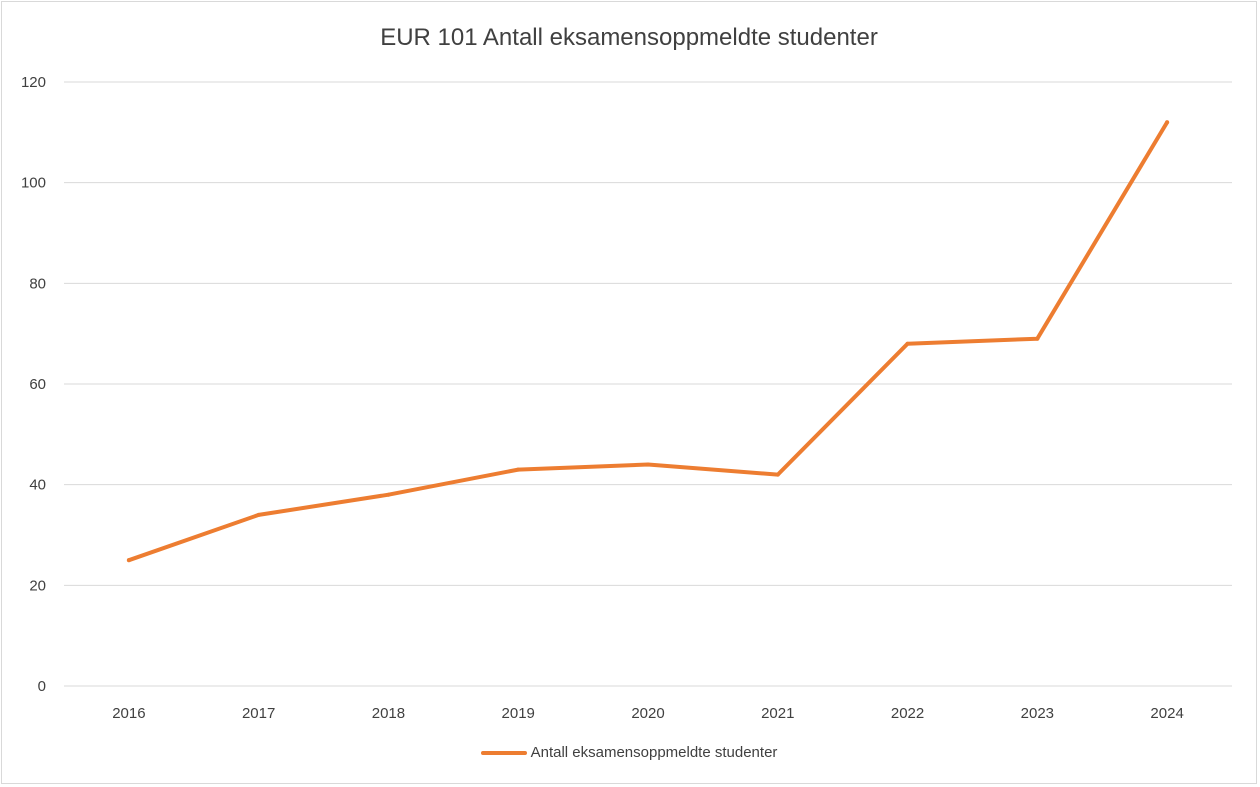 The height and width of the screenshot is (787, 1260). I want to click on y-tick-label-120: 120, so click(33, 82).